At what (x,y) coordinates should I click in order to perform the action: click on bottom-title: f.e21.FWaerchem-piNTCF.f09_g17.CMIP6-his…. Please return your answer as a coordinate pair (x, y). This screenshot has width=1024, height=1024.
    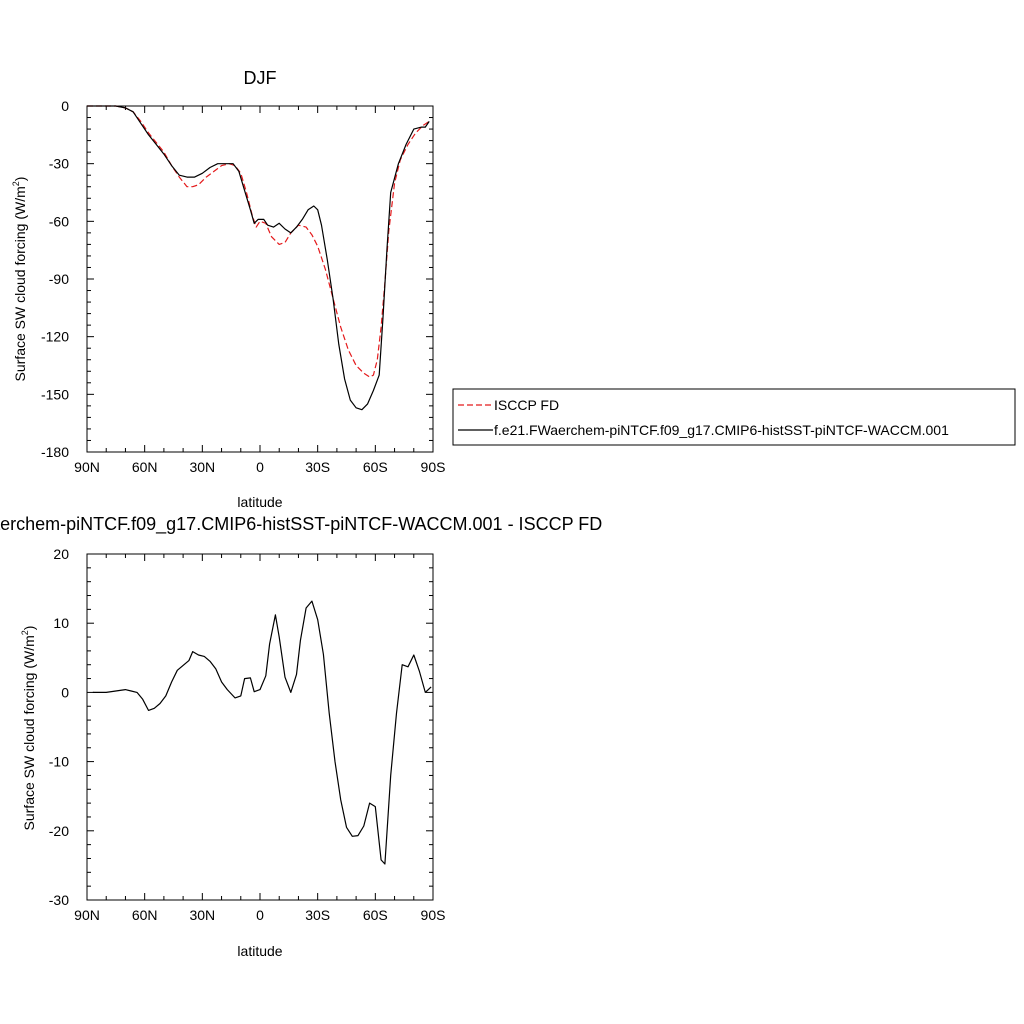
    Looking at the image, I should click on (301, 524).